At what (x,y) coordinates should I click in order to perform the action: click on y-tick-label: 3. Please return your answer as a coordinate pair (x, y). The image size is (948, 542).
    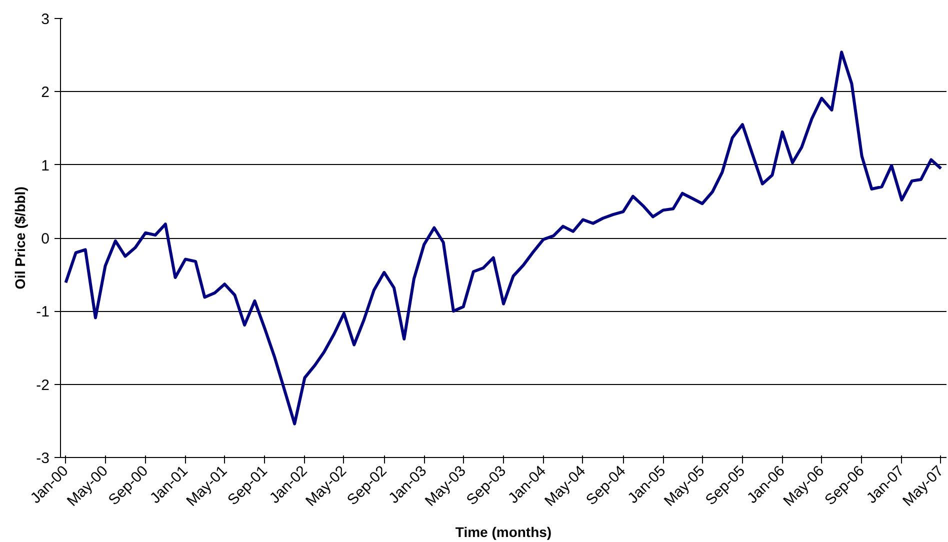
    Looking at the image, I should click on (45, 19).